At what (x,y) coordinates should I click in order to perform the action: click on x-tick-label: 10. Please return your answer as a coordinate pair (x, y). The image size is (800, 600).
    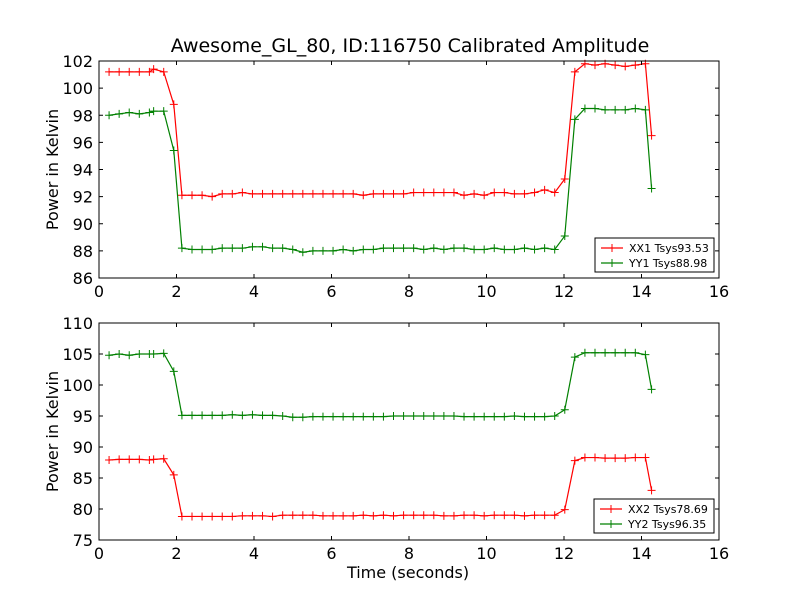
    Looking at the image, I should click on (486, 291).